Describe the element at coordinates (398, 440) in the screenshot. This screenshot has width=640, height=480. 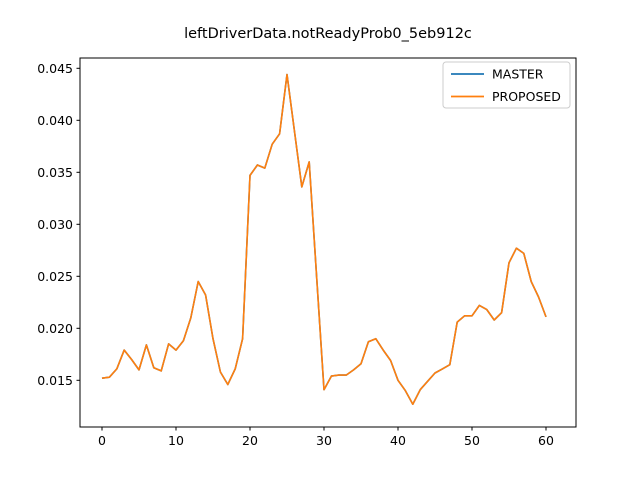
I see `x-tick-label: 40` at that location.